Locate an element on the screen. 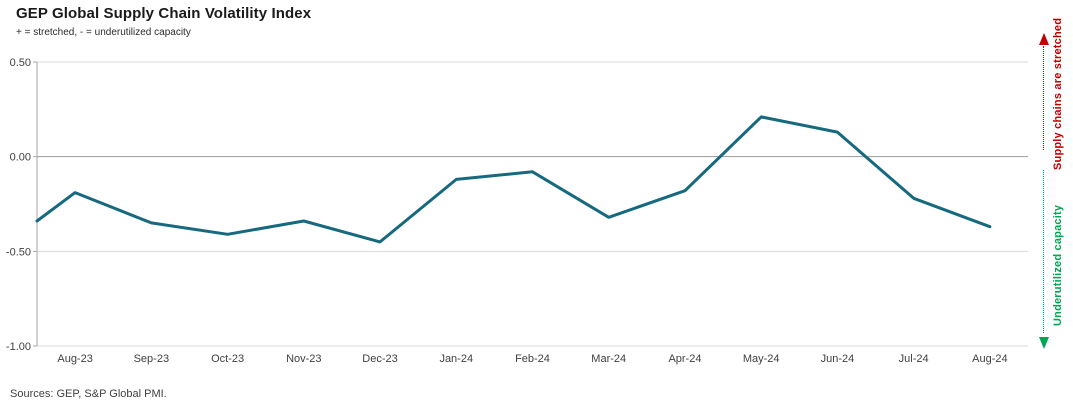  stretched-arrow-up-icon is located at coordinates (1044, 39).